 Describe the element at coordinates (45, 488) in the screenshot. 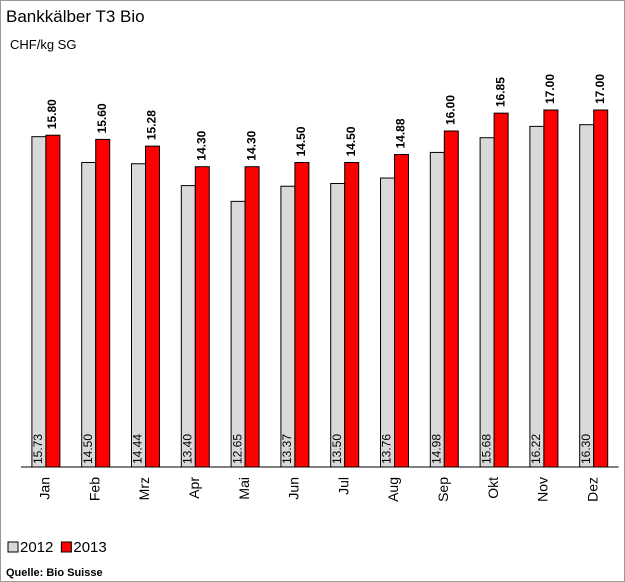

I see `x-tick-label: Jan` at that location.